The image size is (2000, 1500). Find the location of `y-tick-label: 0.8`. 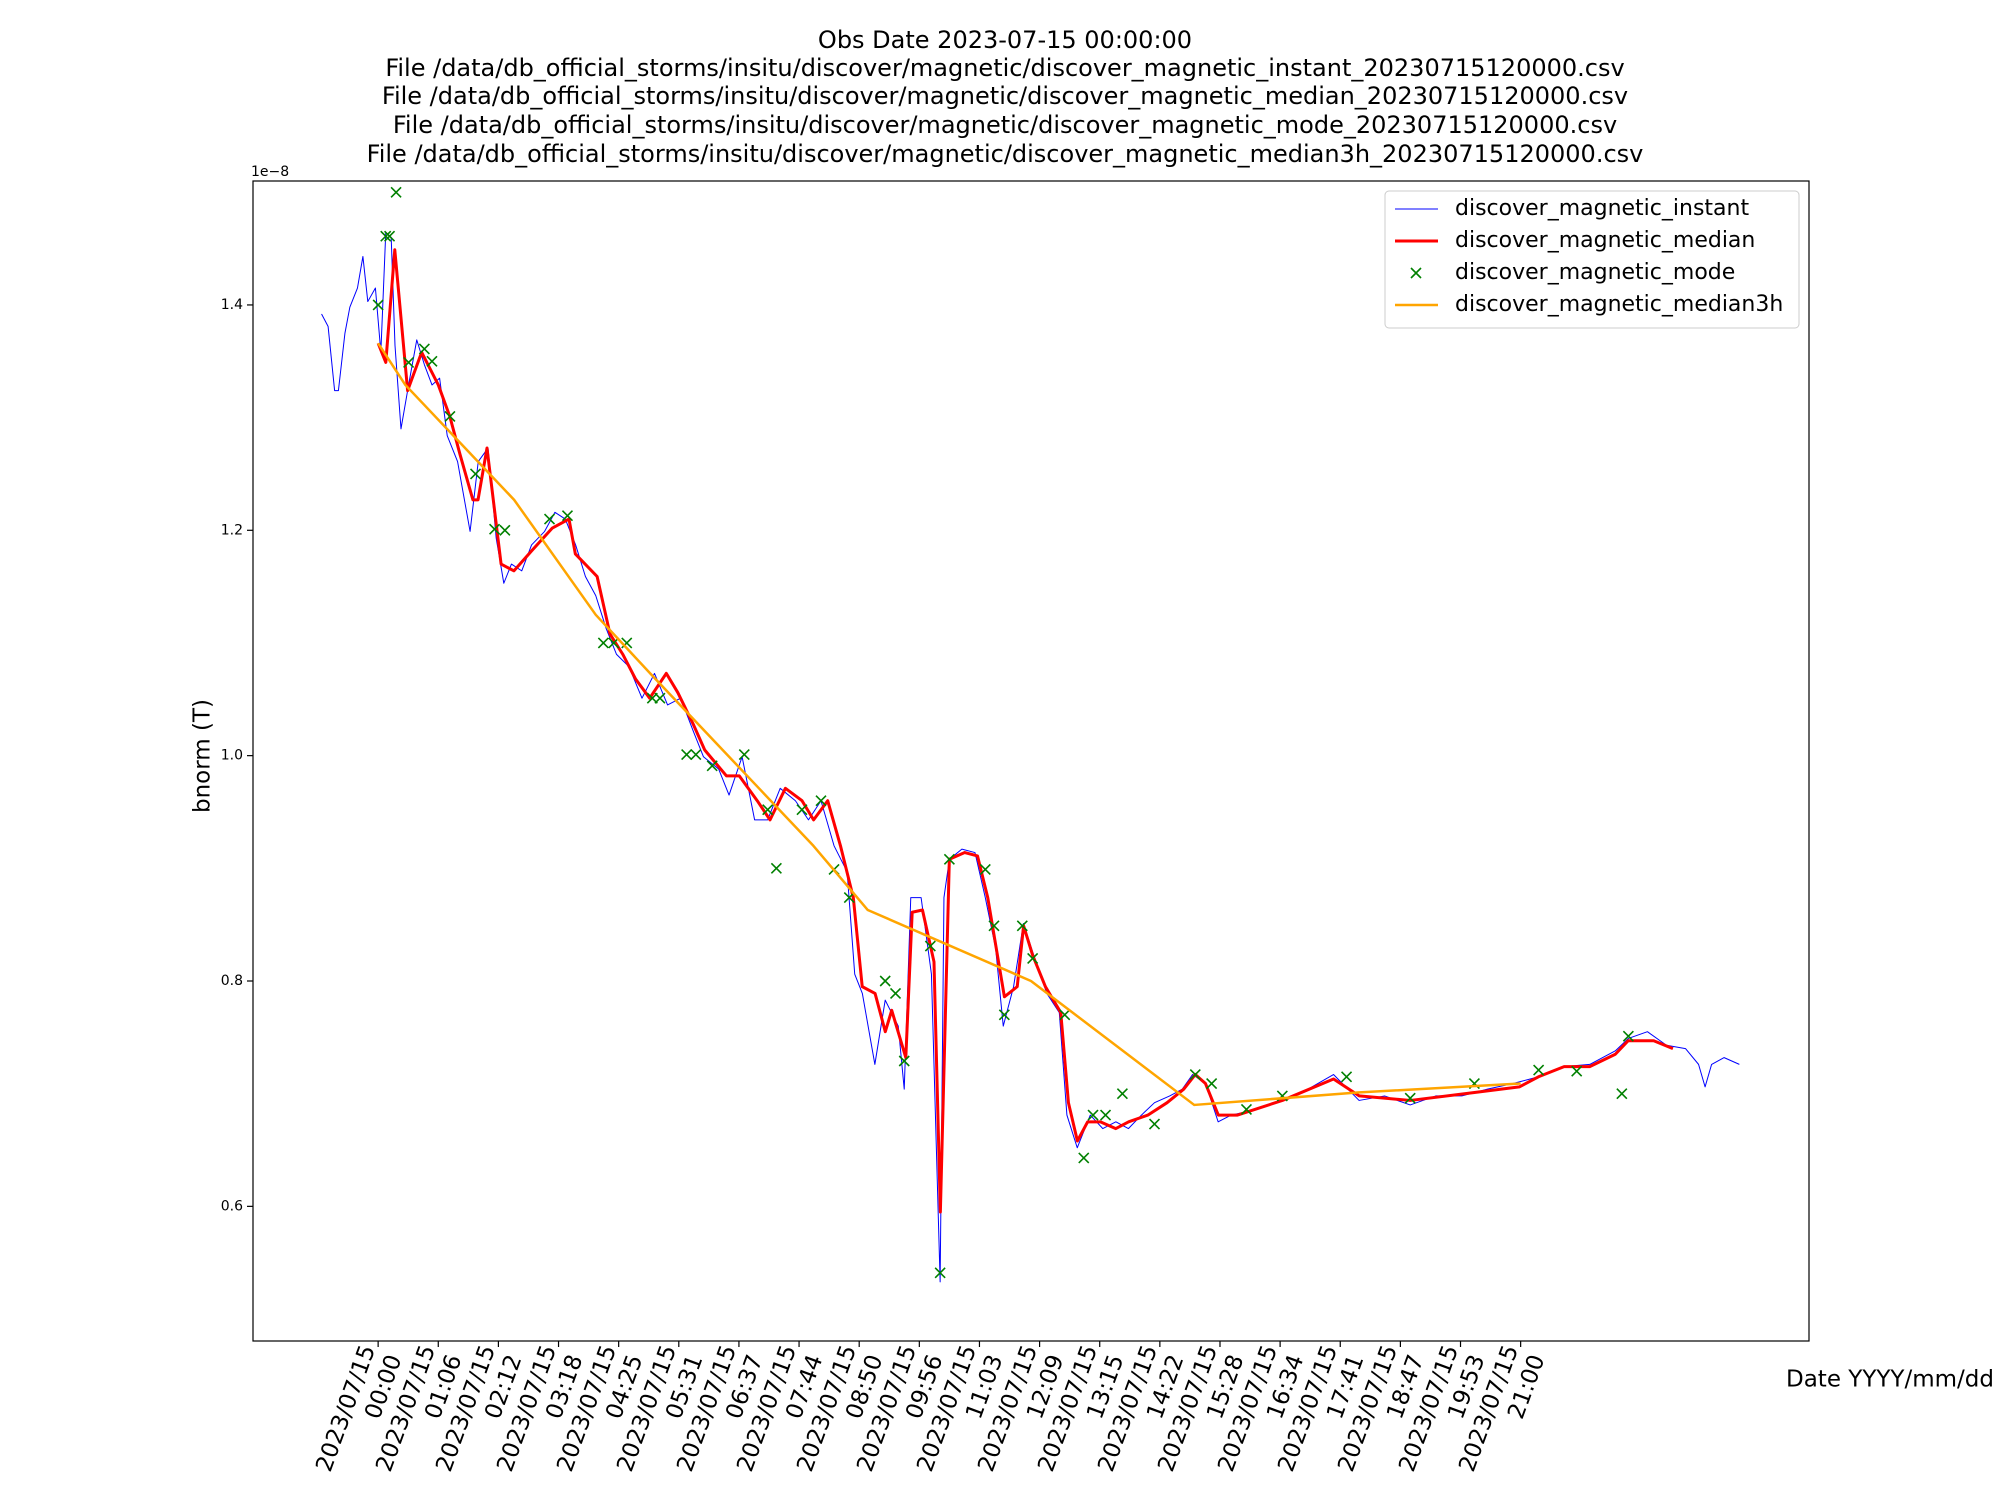

y-tick-label: 0.8 is located at coordinates (232, 981).